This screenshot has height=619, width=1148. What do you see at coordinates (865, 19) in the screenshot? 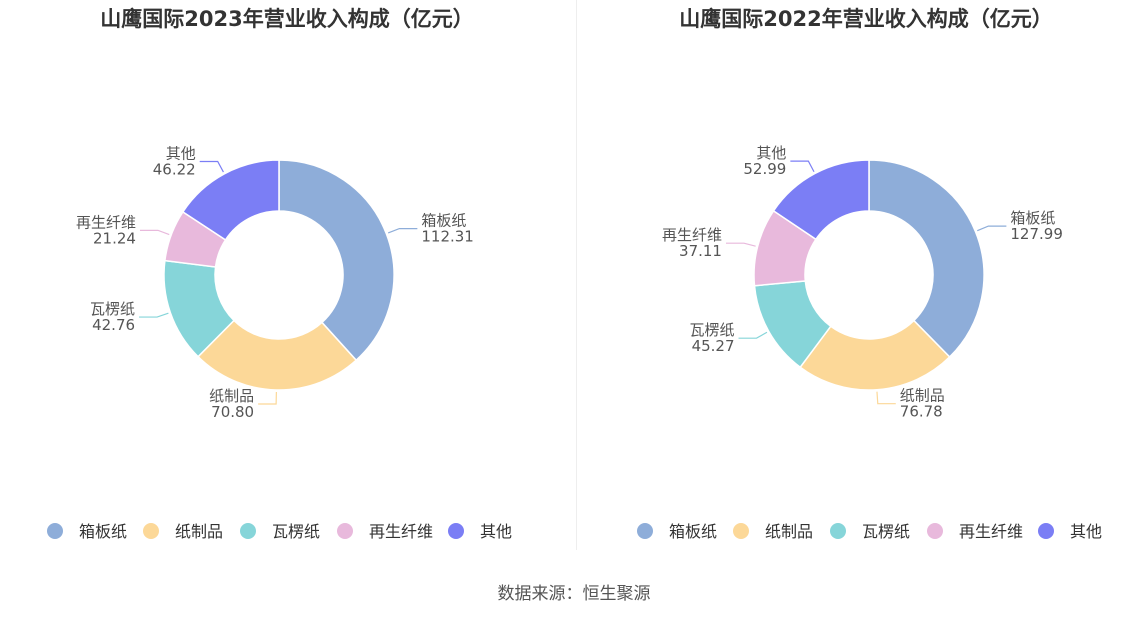
I see `chart-title: 山鹰国际2022年营业收入构成（亿元）` at bounding box center [865, 19].